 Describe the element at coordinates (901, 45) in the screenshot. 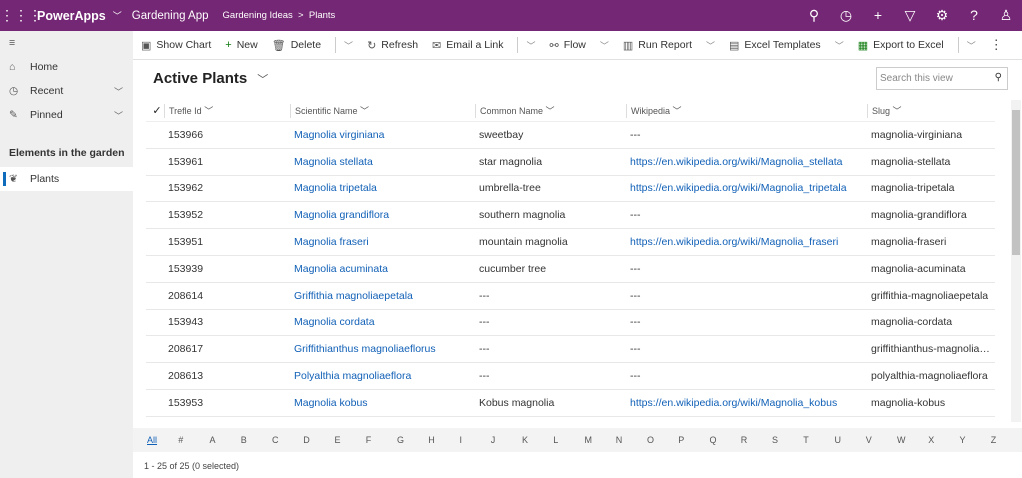

I see `export-excel-button: ▦ Export to Excel` at that location.